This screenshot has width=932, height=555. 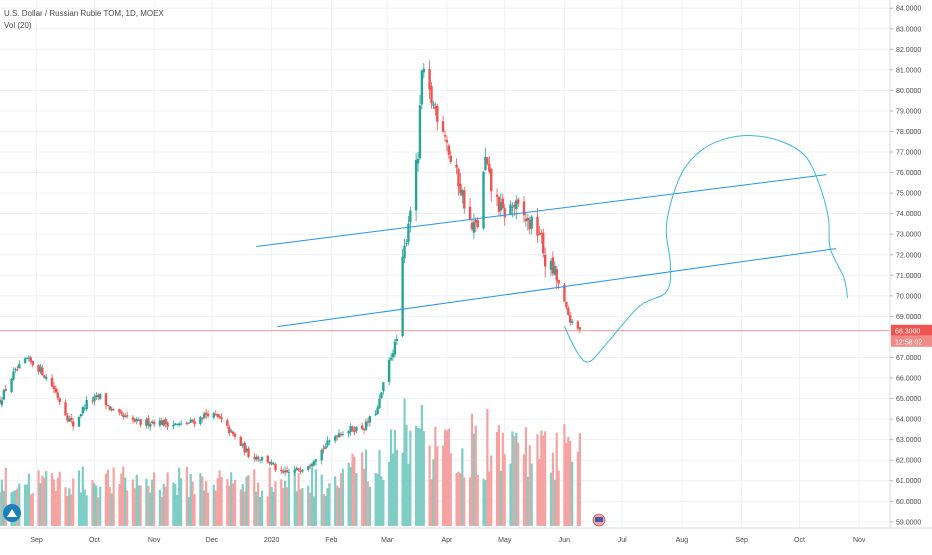 I want to click on time-tick-label: Oct, so click(x=799, y=540).